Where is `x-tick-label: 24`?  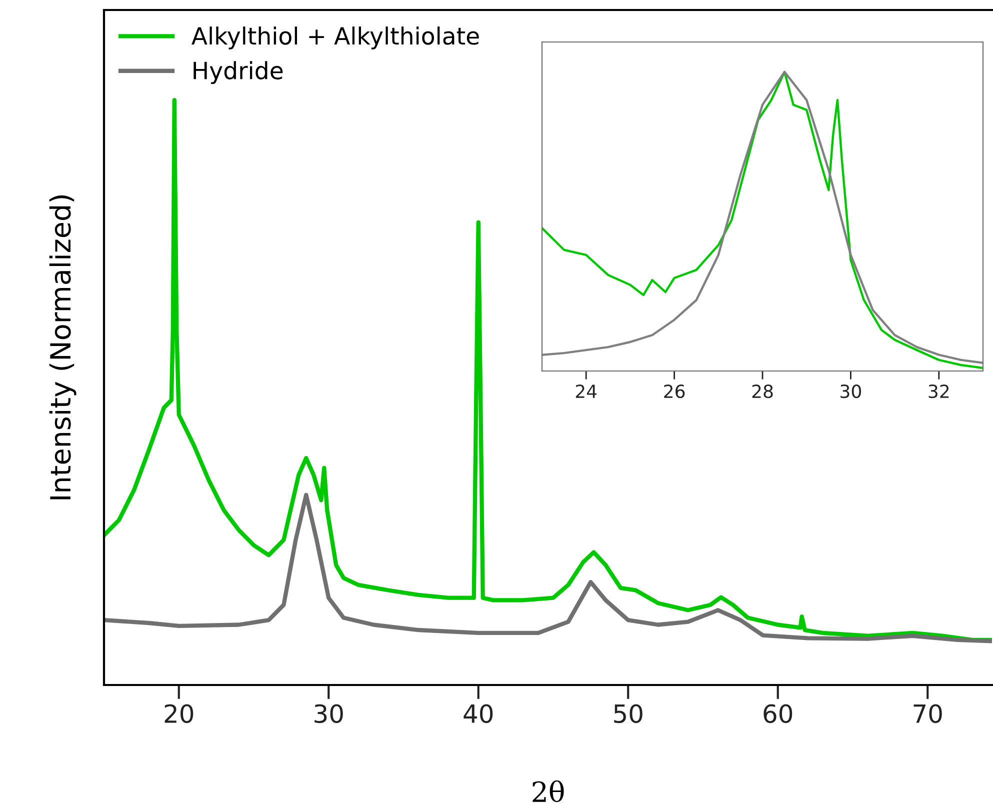 x-tick-label: 24 is located at coordinates (586, 391).